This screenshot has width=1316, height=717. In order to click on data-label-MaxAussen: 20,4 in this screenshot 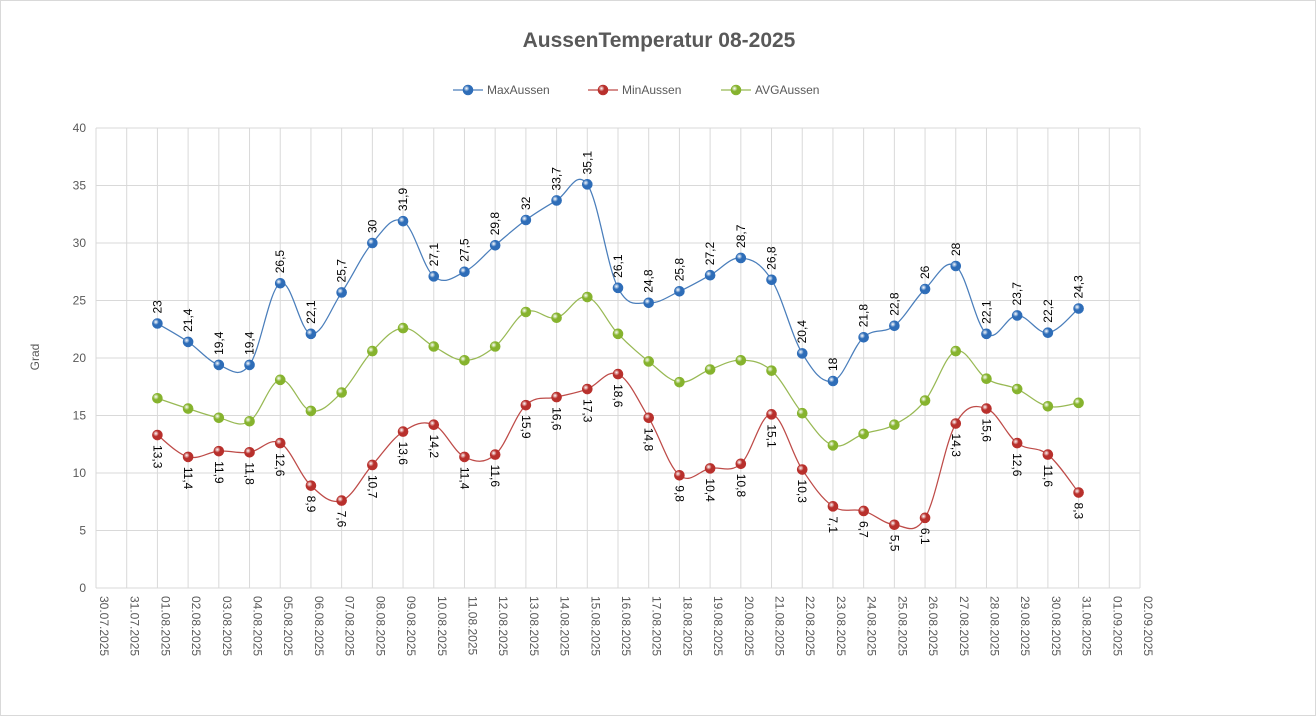, I will do `click(802, 332)`.